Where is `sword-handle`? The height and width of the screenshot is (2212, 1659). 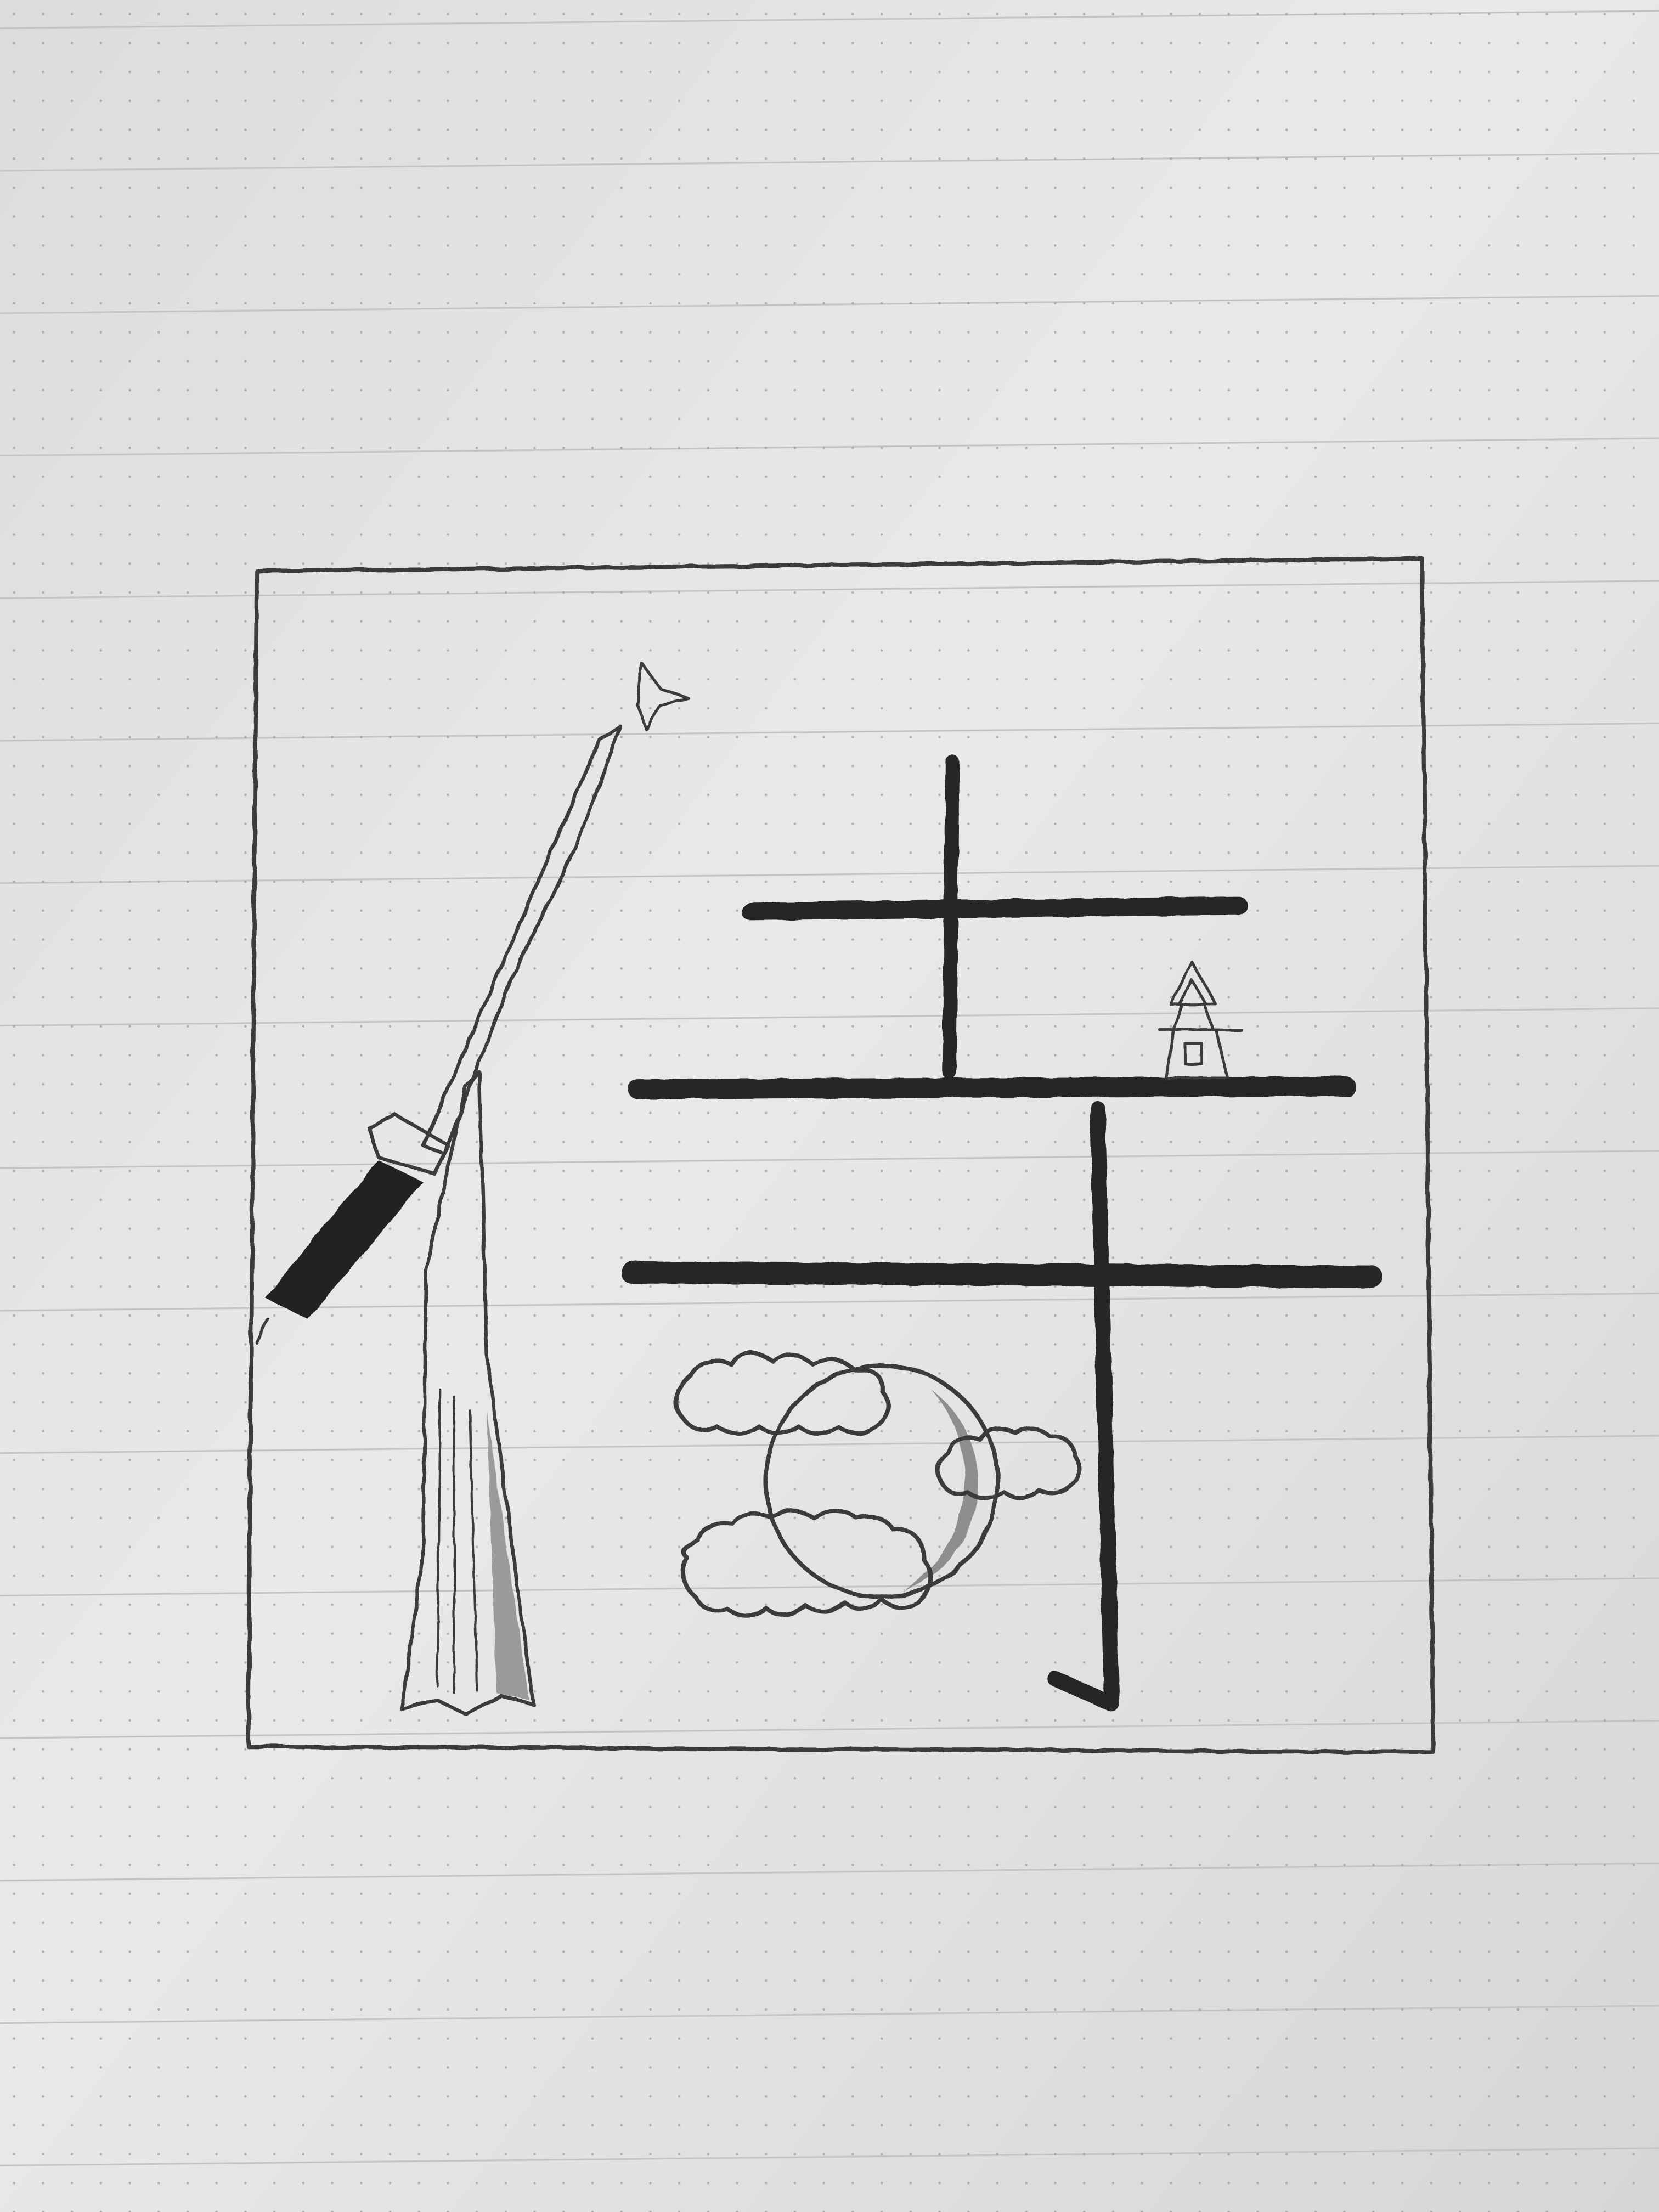
sword-handle is located at coordinates (344, 1239).